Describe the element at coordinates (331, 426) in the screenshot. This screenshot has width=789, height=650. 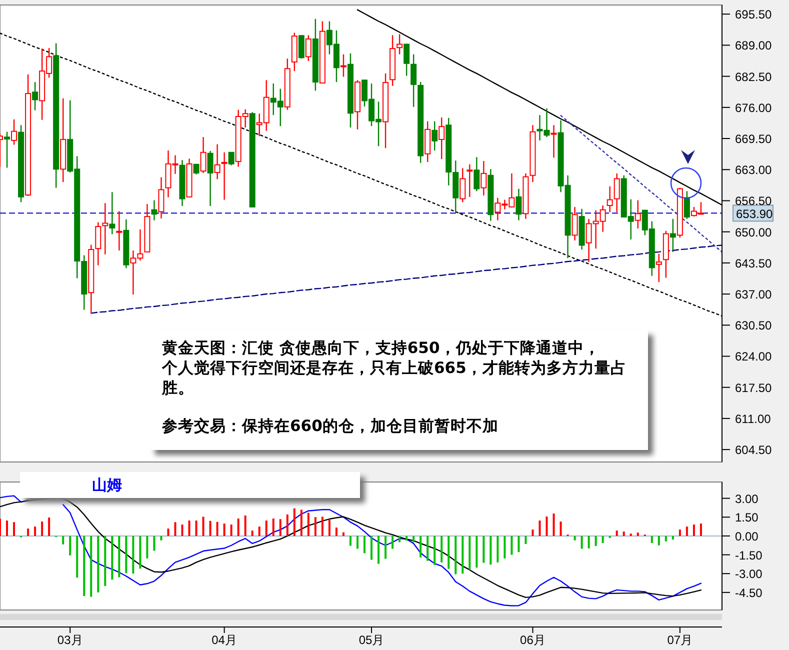
I see `annotation: 参考交易：保持在660的仓，加仓目前暂时不加` at that location.